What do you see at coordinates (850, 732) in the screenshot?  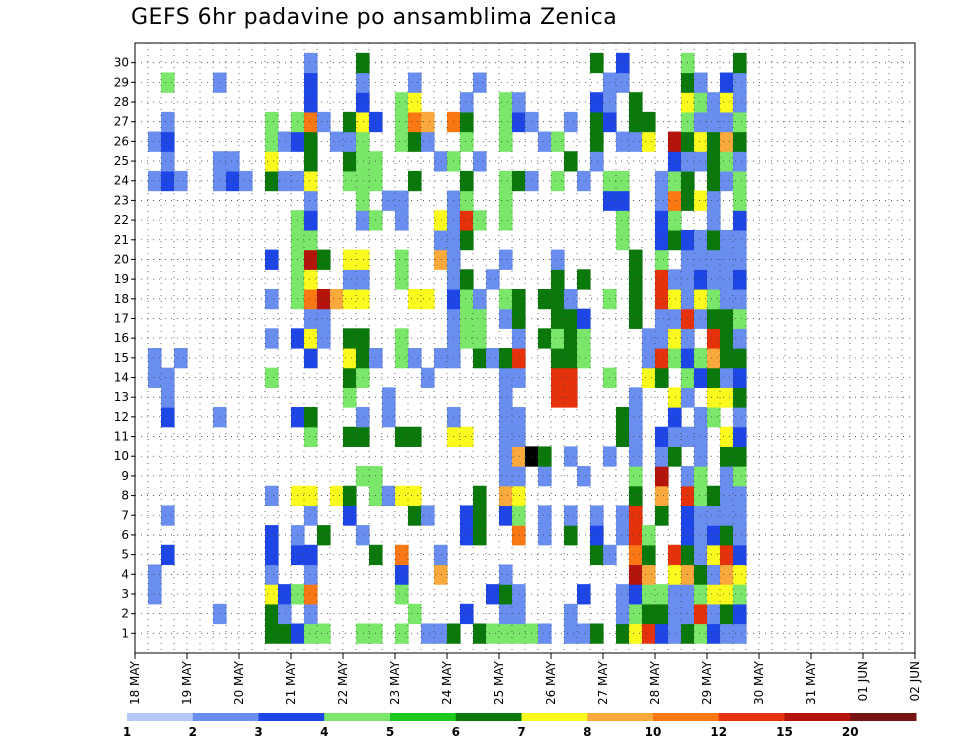 I see `legend-label: 20` at bounding box center [850, 732].